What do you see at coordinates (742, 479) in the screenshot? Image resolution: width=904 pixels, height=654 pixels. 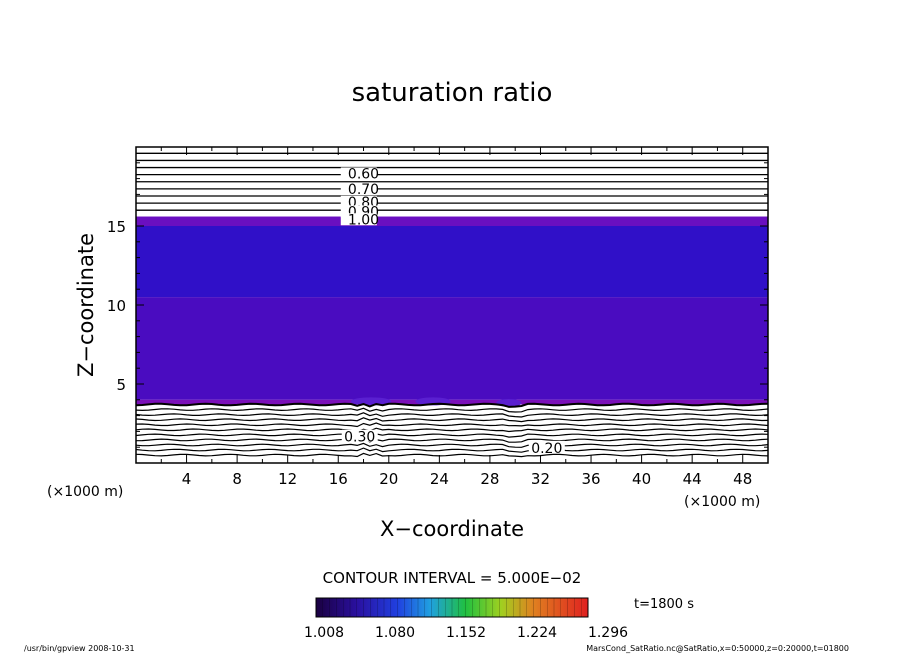 I see `x-tick-label-48: 48` at bounding box center [742, 479].